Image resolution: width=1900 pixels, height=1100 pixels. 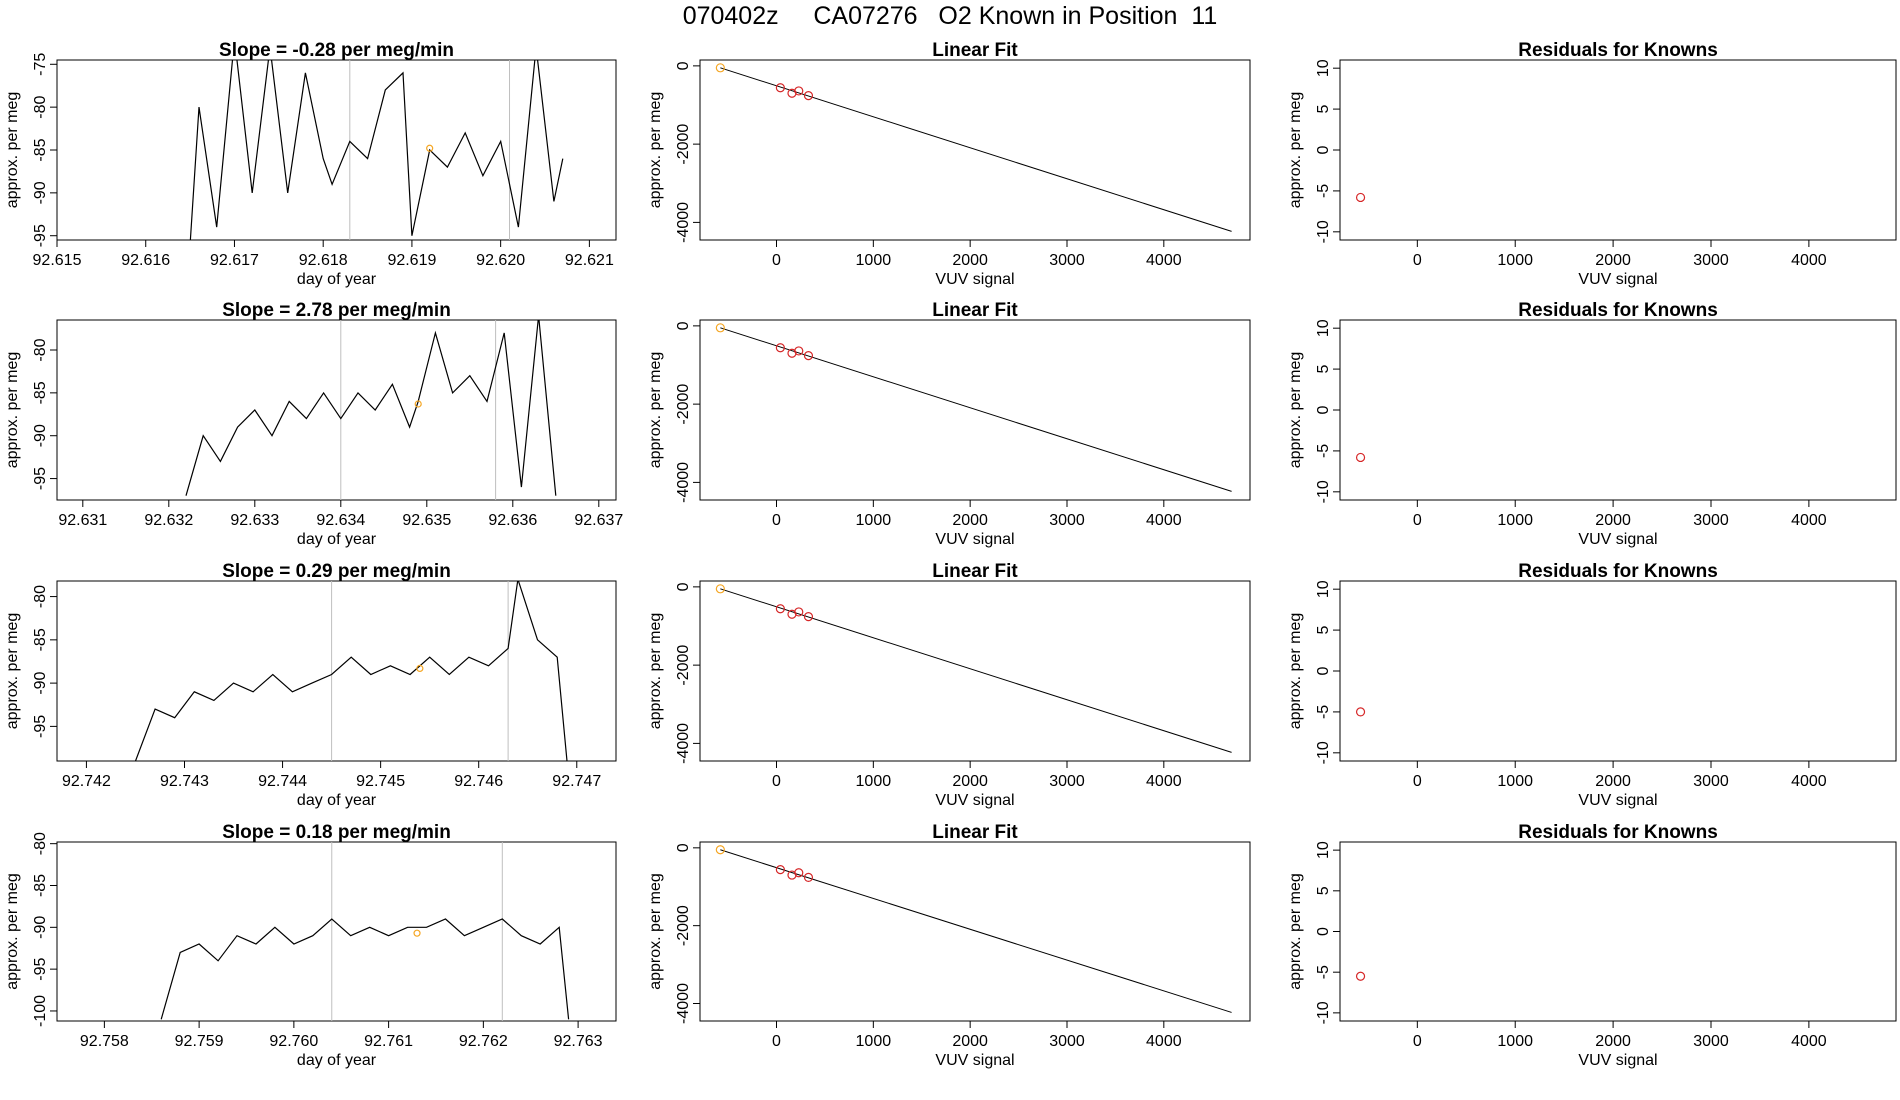 What do you see at coordinates (388, 1041) in the screenshot?
I see `x-tick-label: 92.761` at bounding box center [388, 1041].